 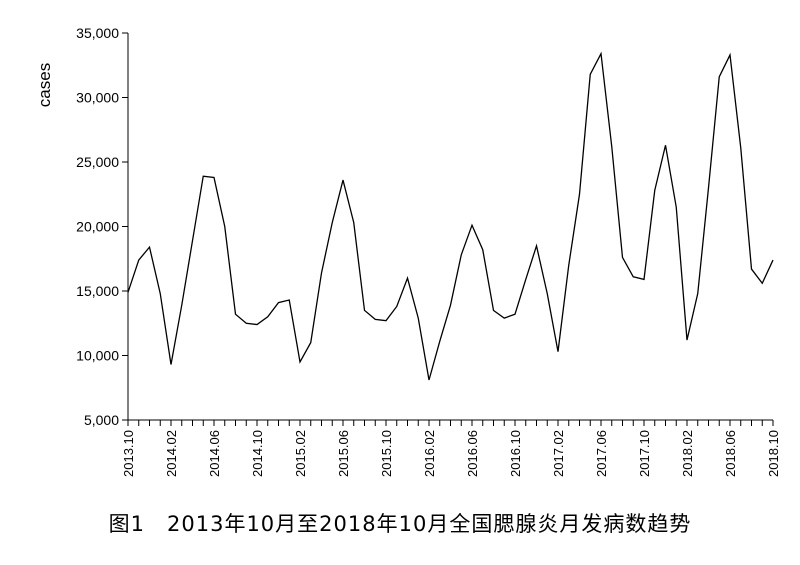 I want to click on x-tick-label: 2018.02, so click(x=687, y=453).